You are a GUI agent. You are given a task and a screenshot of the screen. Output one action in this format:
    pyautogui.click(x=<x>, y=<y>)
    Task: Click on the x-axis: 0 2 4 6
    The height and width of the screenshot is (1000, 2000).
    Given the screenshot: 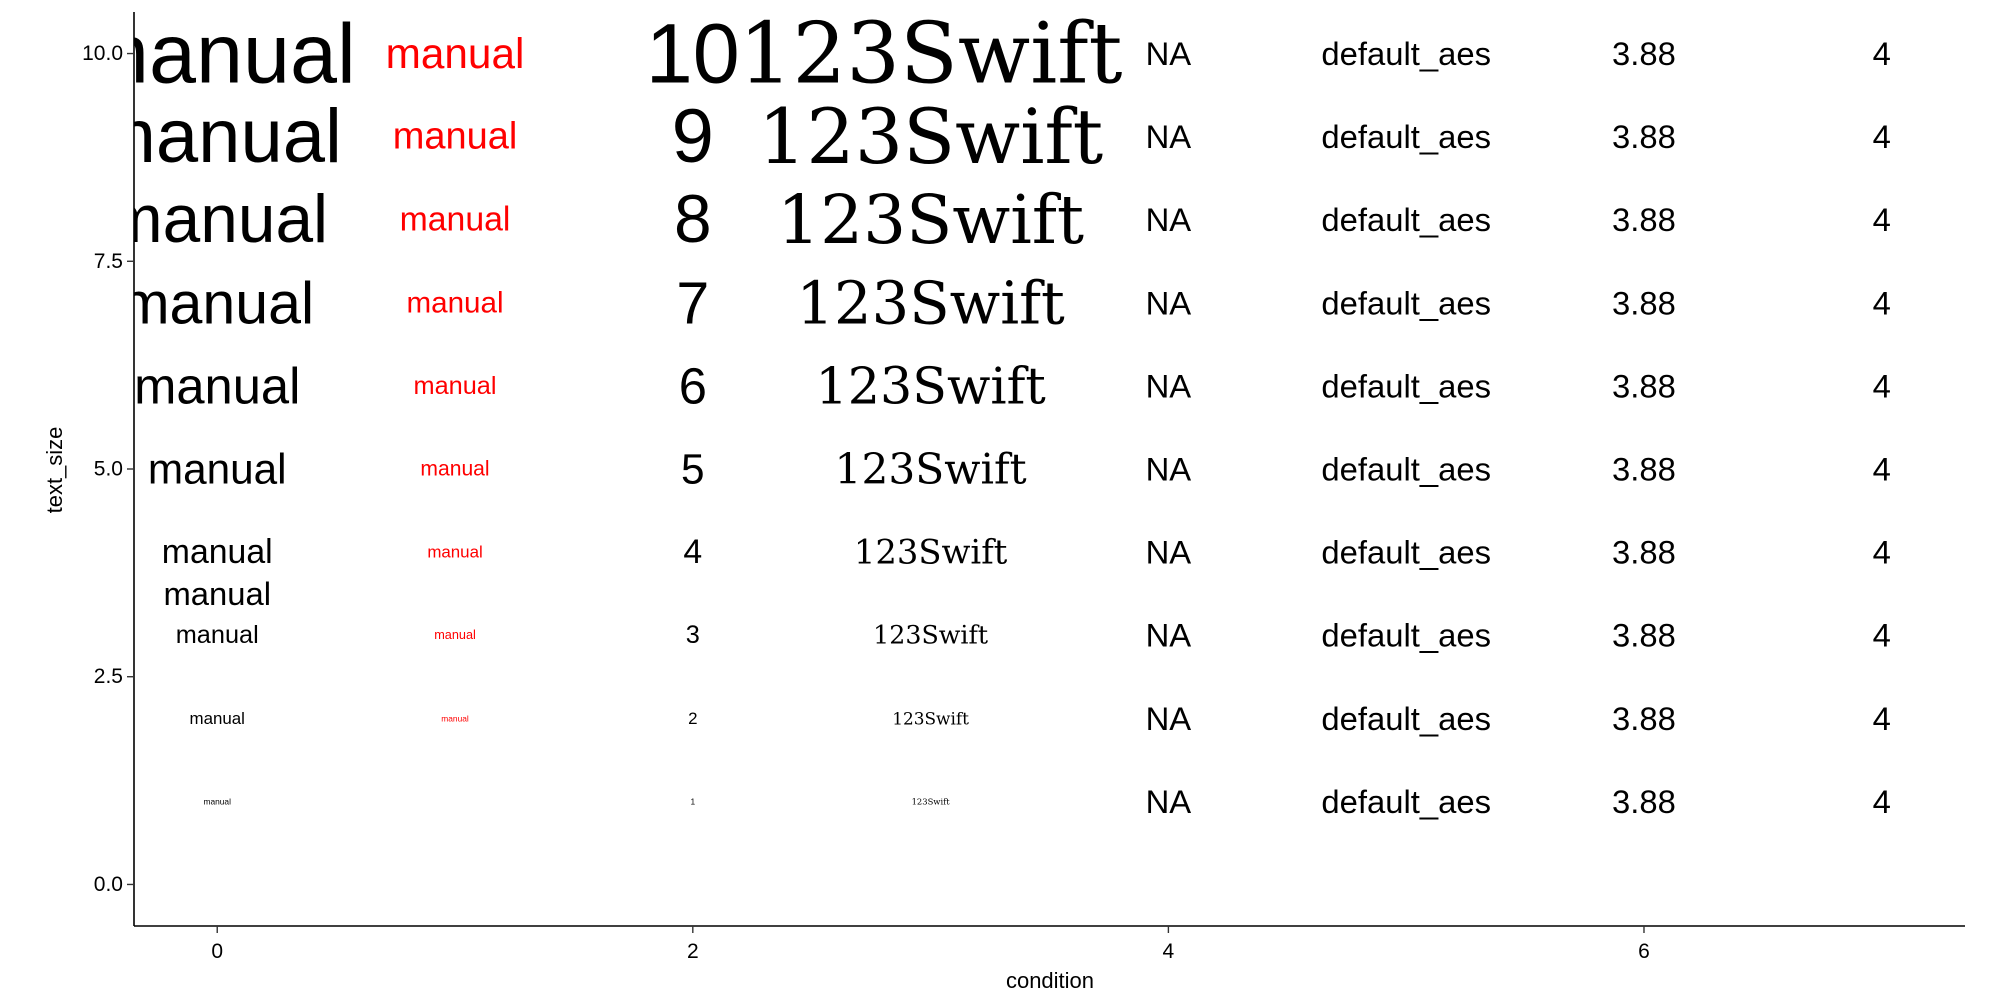 What is the action you would take?
    pyautogui.click(x=930, y=944)
    